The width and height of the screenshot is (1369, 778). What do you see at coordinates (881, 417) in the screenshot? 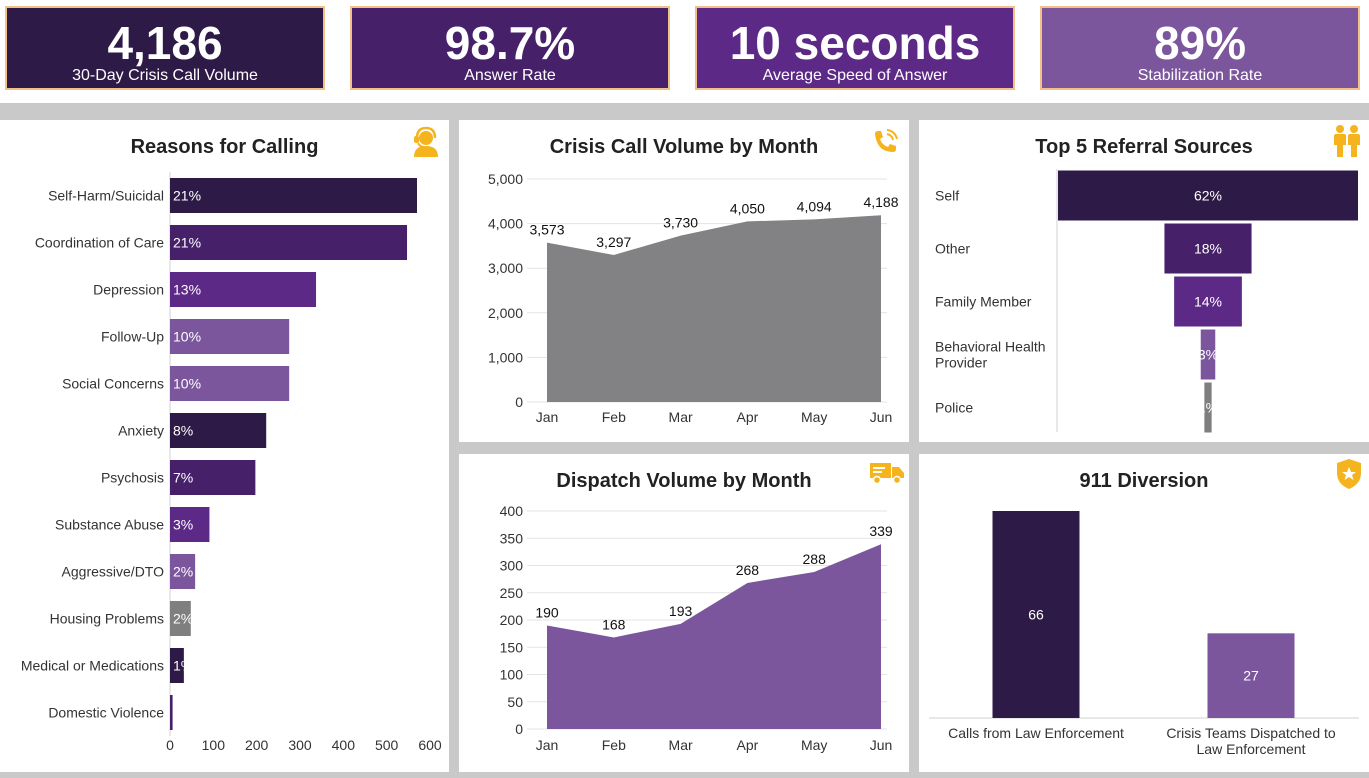
I see `x-tick-label: Jun` at bounding box center [881, 417].